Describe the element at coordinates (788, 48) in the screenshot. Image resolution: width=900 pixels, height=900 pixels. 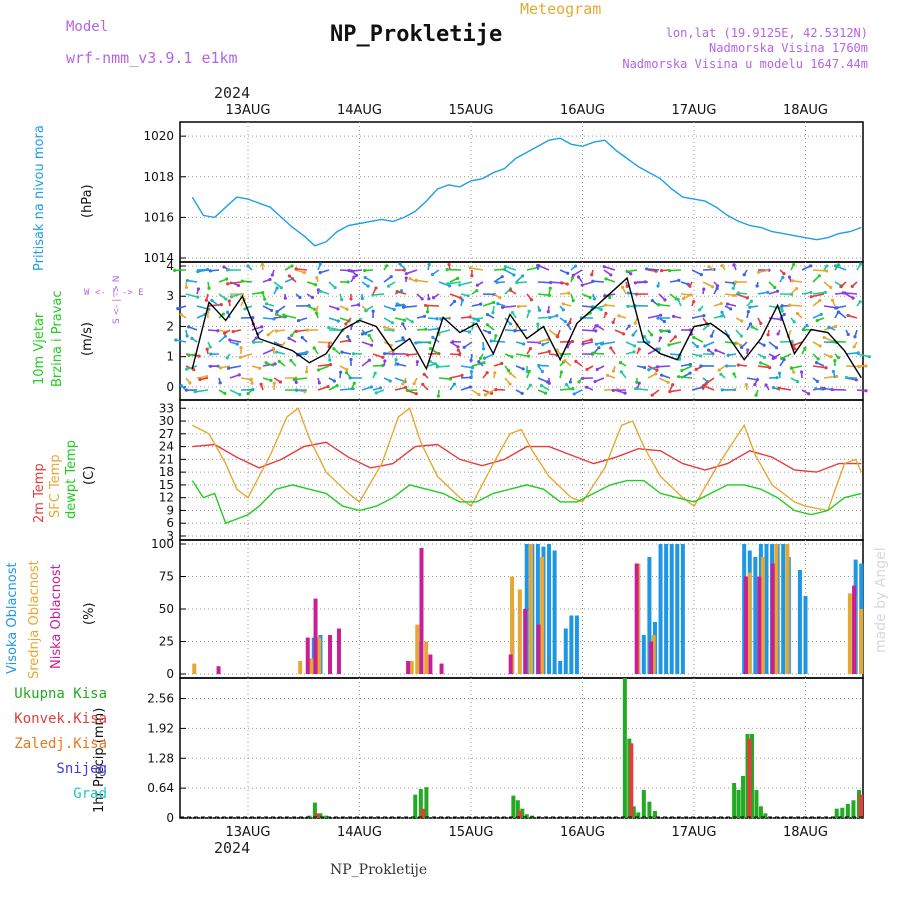
I see `elevation-label: Nadmorska Visina 1760m` at that location.